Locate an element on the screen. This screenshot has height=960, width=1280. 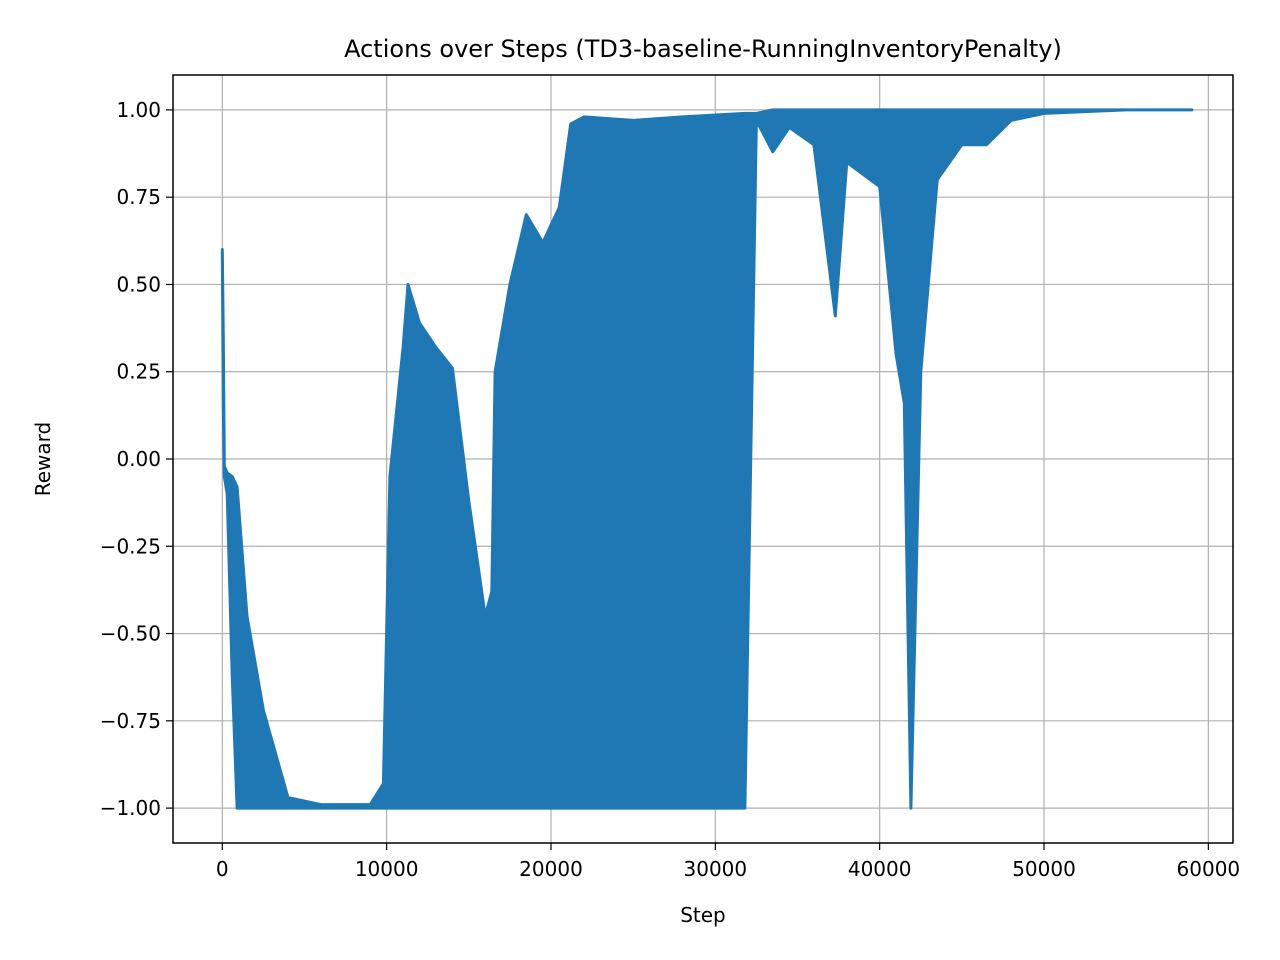
y-tick-label: 0.75 is located at coordinates (138, 197).